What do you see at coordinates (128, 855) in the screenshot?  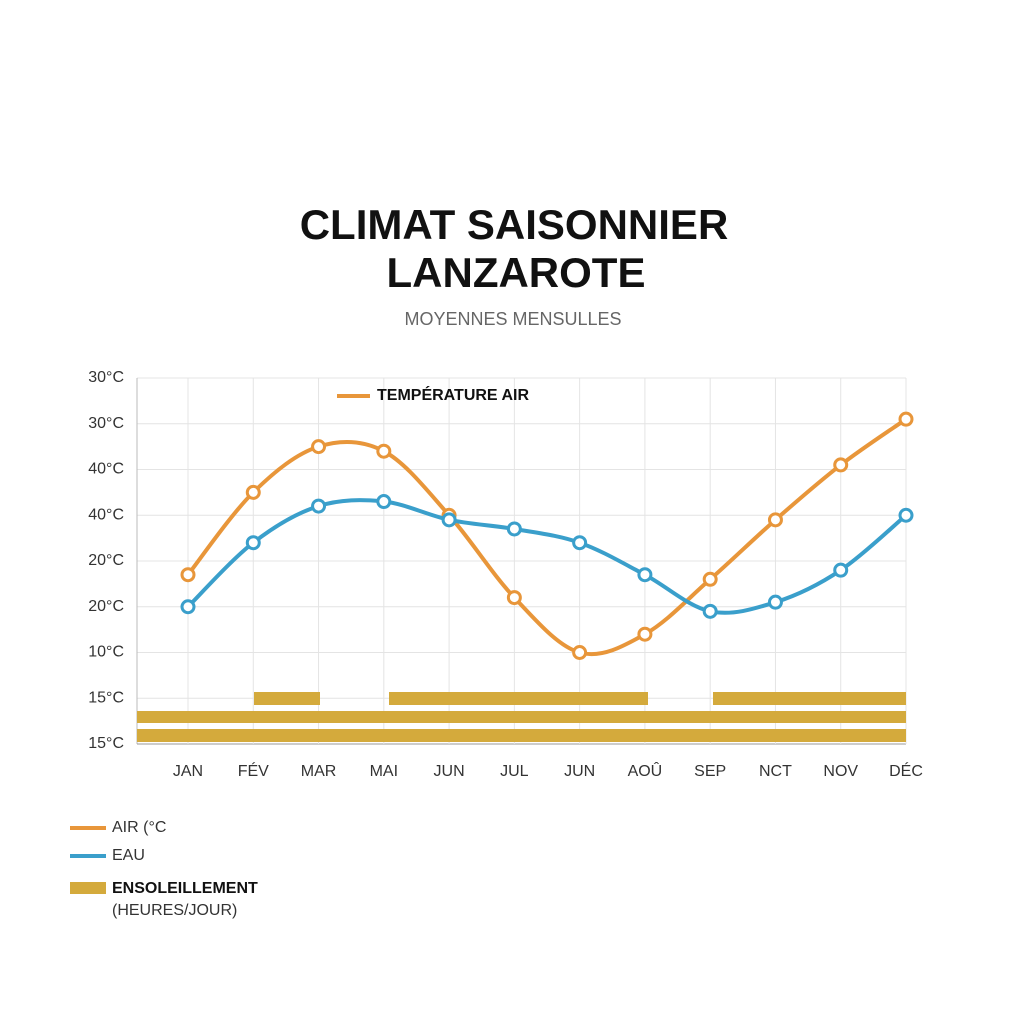 I see `legend-label: EAU` at bounding box center [128, 855].